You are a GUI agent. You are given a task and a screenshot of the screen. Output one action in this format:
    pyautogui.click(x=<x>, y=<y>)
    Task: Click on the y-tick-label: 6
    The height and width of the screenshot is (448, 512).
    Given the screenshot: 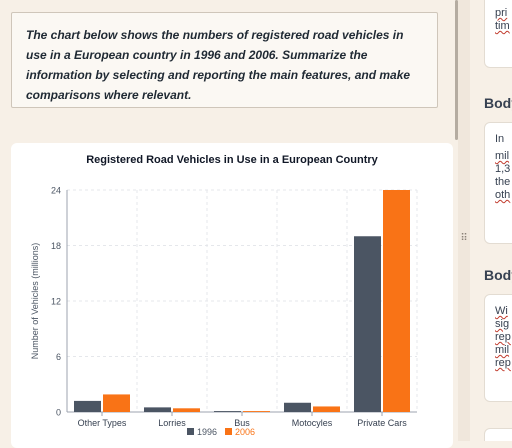 What is the action you would take?
    pyautogui.click(x=58, y=357)
    